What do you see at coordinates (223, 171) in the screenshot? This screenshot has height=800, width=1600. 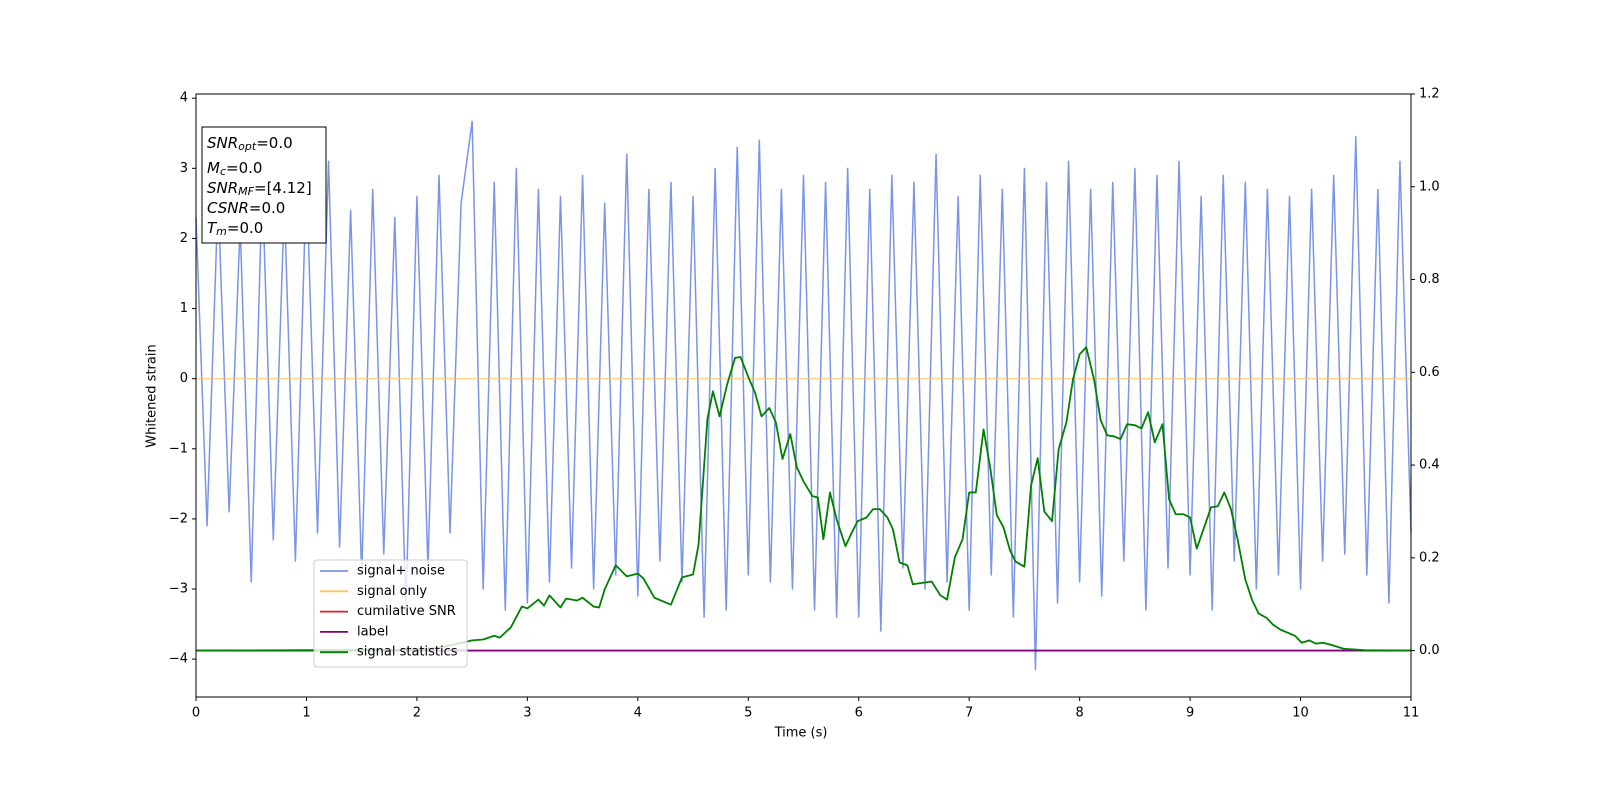 I see `annotation-subscript: c` at bounding box center [223, 171].